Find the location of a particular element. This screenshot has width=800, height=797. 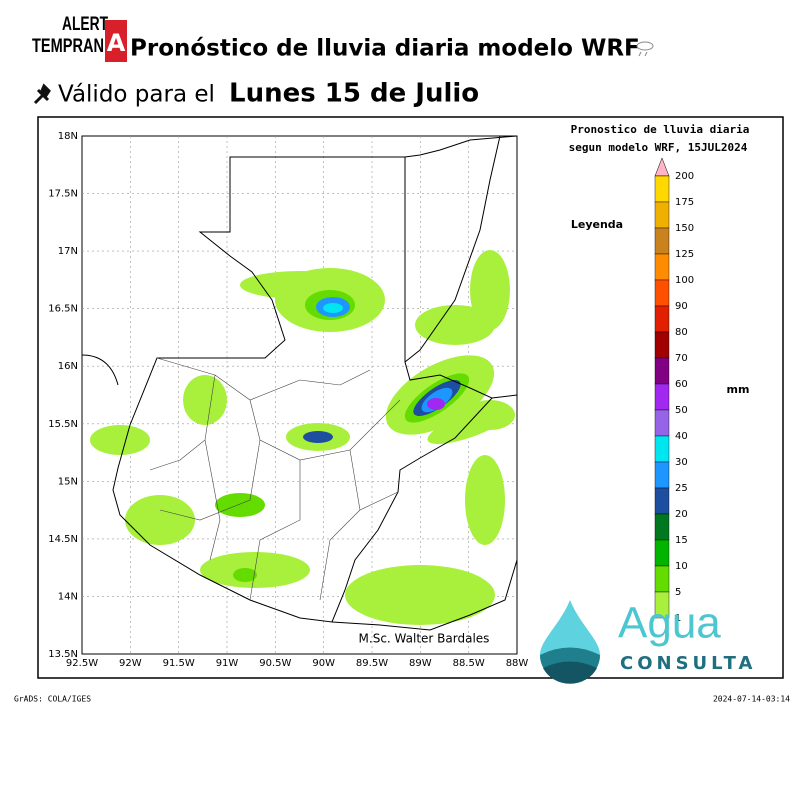

legend-label: Leyenda is located at coordinates (597, 224).